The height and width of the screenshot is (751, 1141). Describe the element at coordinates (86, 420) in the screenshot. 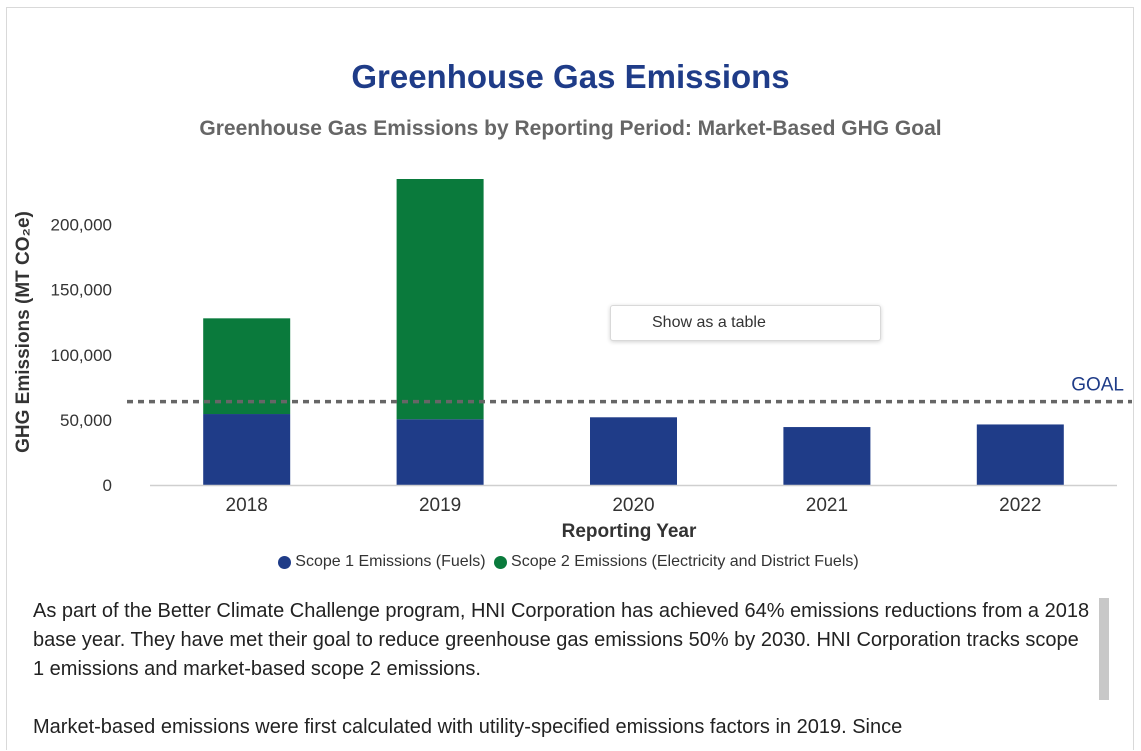

I see `y-tick-label: 50,000` at that location.